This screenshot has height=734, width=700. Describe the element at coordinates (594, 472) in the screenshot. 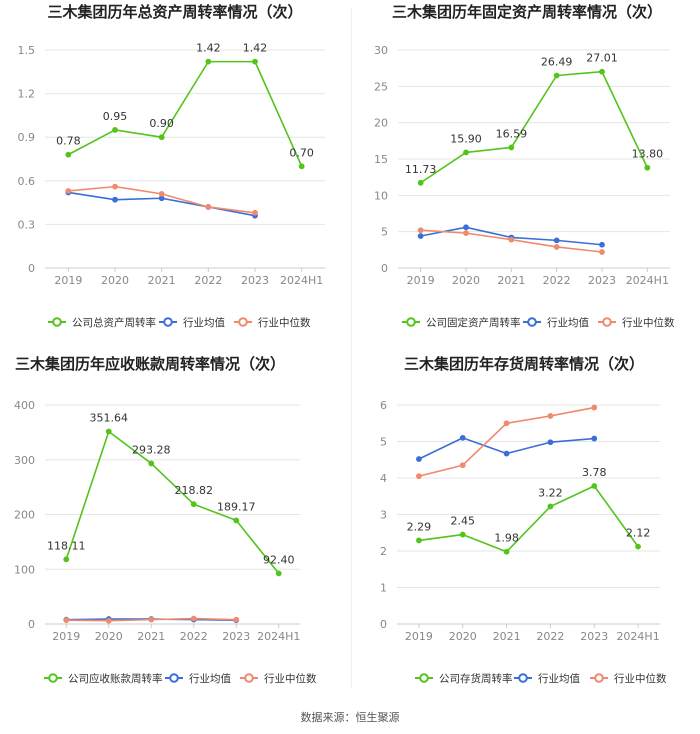

I see `data-label: 3.78` at that location.